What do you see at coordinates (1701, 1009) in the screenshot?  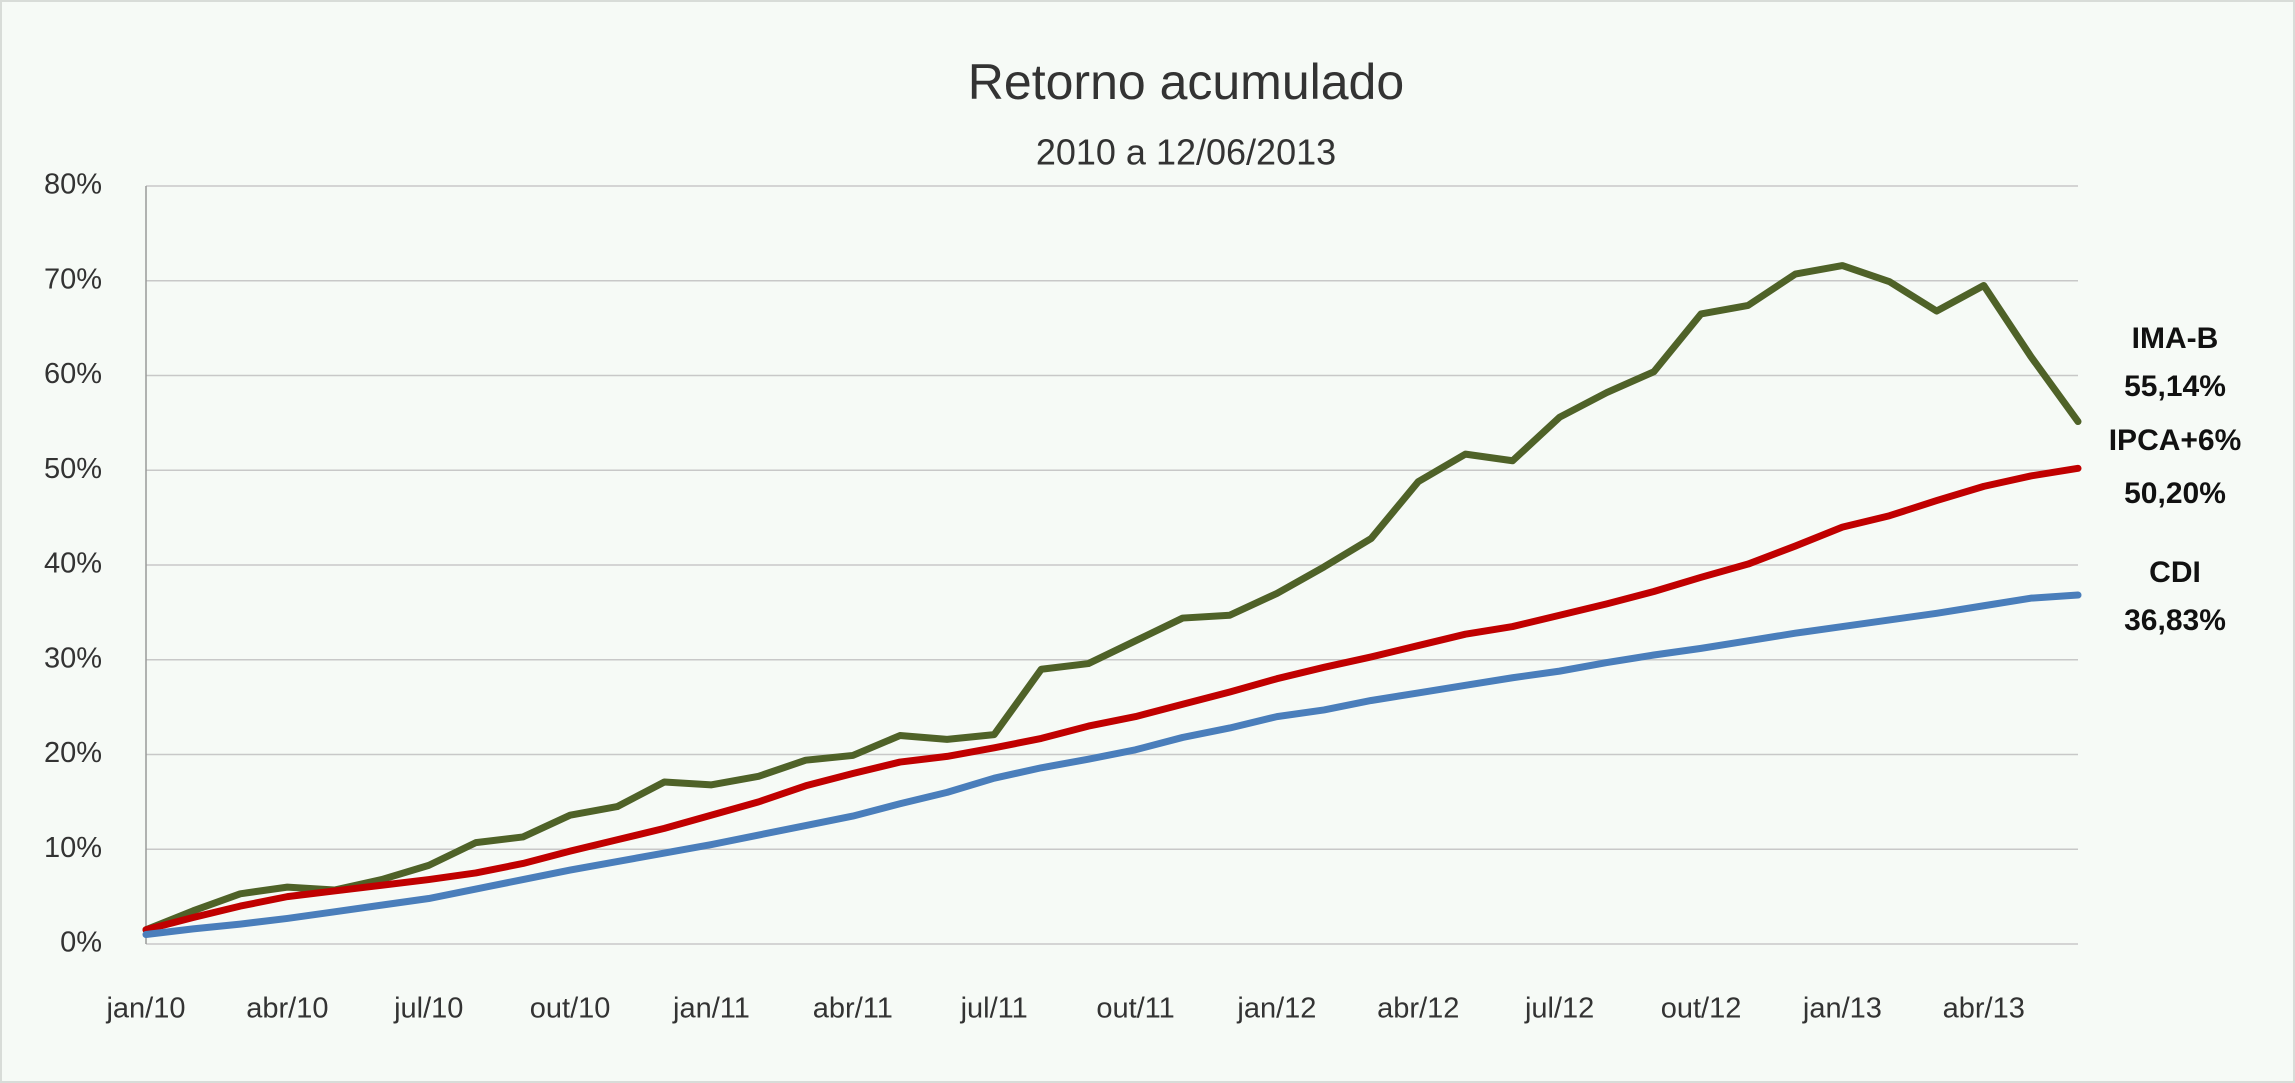 I see `x-tick-label: out/12` at bounding box center [1701, 1009].